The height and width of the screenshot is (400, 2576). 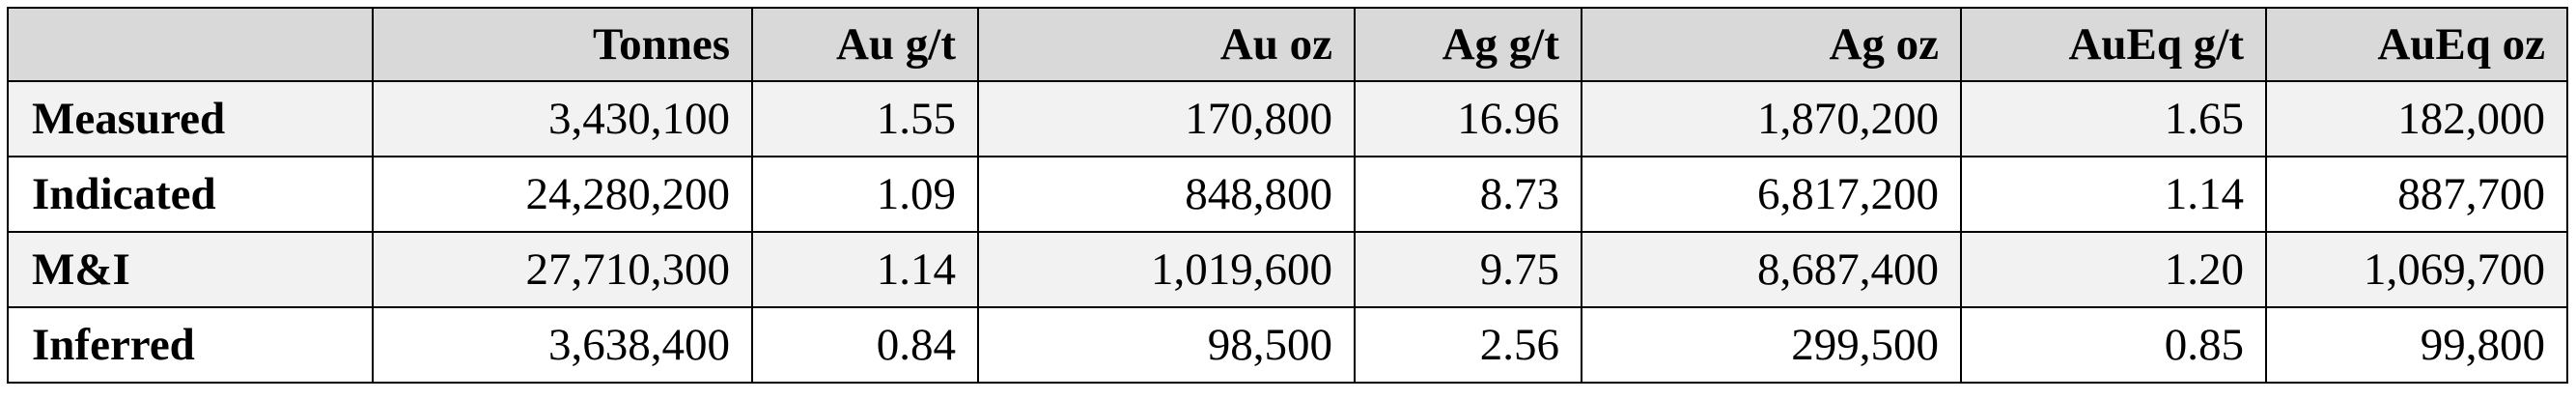 I want to click on cell: 170,800, so click(x=1167, y=118).